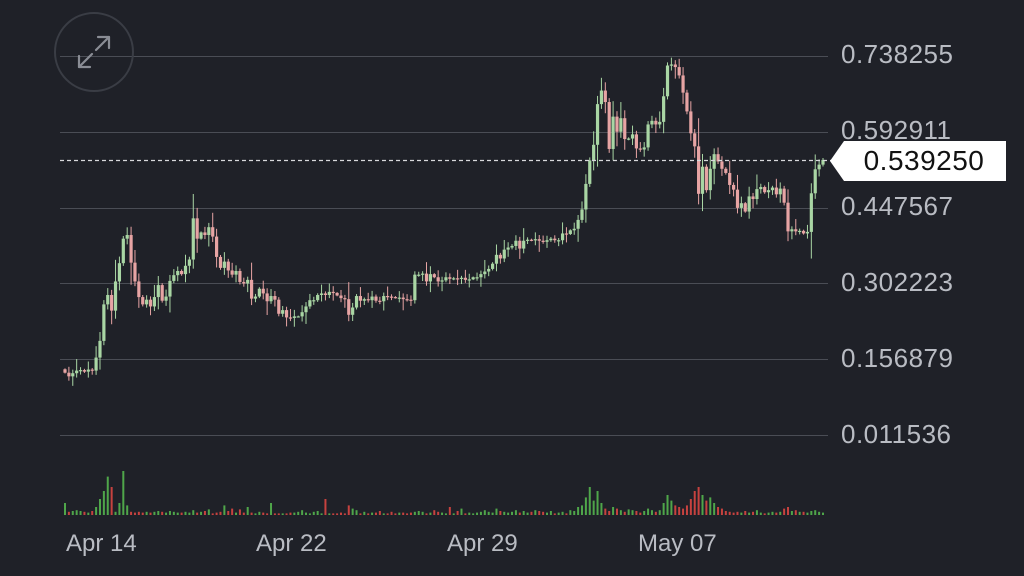  What do you see at coordinates (94, 52) in the screenshot?
I see `expand-button` at bounding box center [94, 52].